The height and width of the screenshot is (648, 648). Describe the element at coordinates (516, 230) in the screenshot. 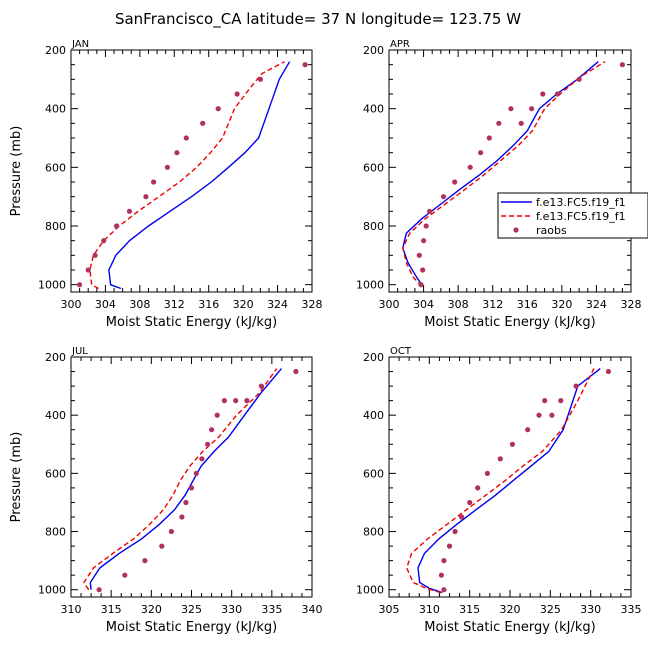

I see `legend-dot-raobs` at that location.